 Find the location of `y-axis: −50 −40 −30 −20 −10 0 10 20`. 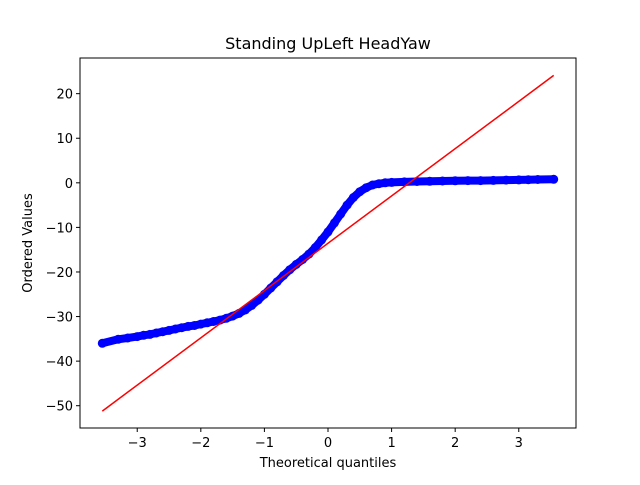

y-axis: −50 −40 −30 −20 −10 0 10 20 is located at coordinates (63, 251).